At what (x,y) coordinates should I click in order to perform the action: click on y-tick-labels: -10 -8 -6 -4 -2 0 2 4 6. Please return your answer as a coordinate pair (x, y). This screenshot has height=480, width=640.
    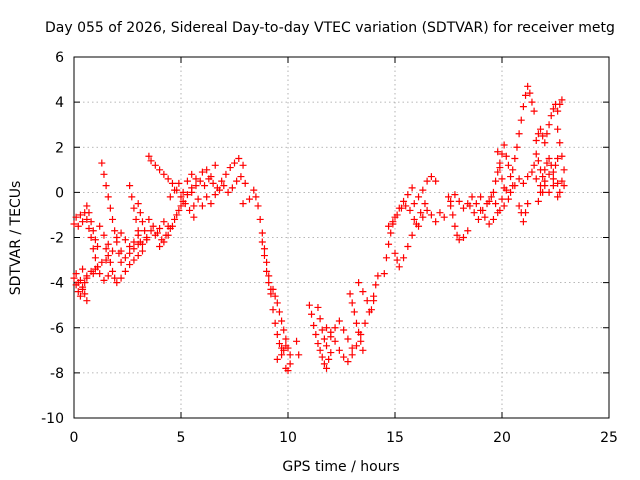
    Looking at the image, I should click on (52, 238).